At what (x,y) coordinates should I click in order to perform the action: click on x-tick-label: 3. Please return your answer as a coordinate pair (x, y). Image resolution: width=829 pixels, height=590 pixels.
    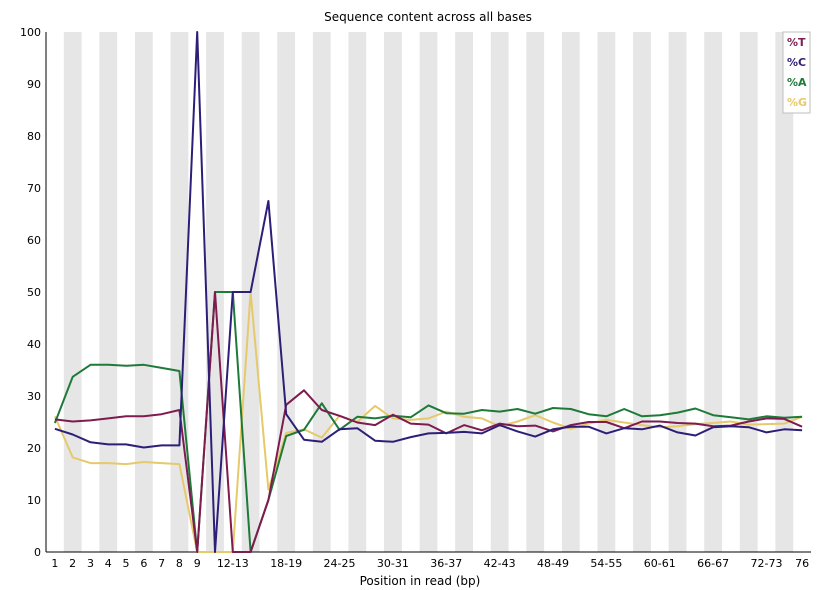
    Looking at the image, I should click on (90, 563).